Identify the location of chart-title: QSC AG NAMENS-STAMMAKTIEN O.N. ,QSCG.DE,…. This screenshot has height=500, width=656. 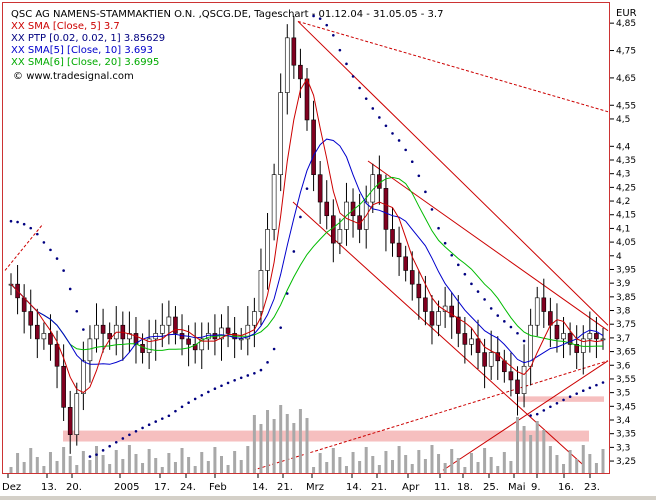
(227, 14).